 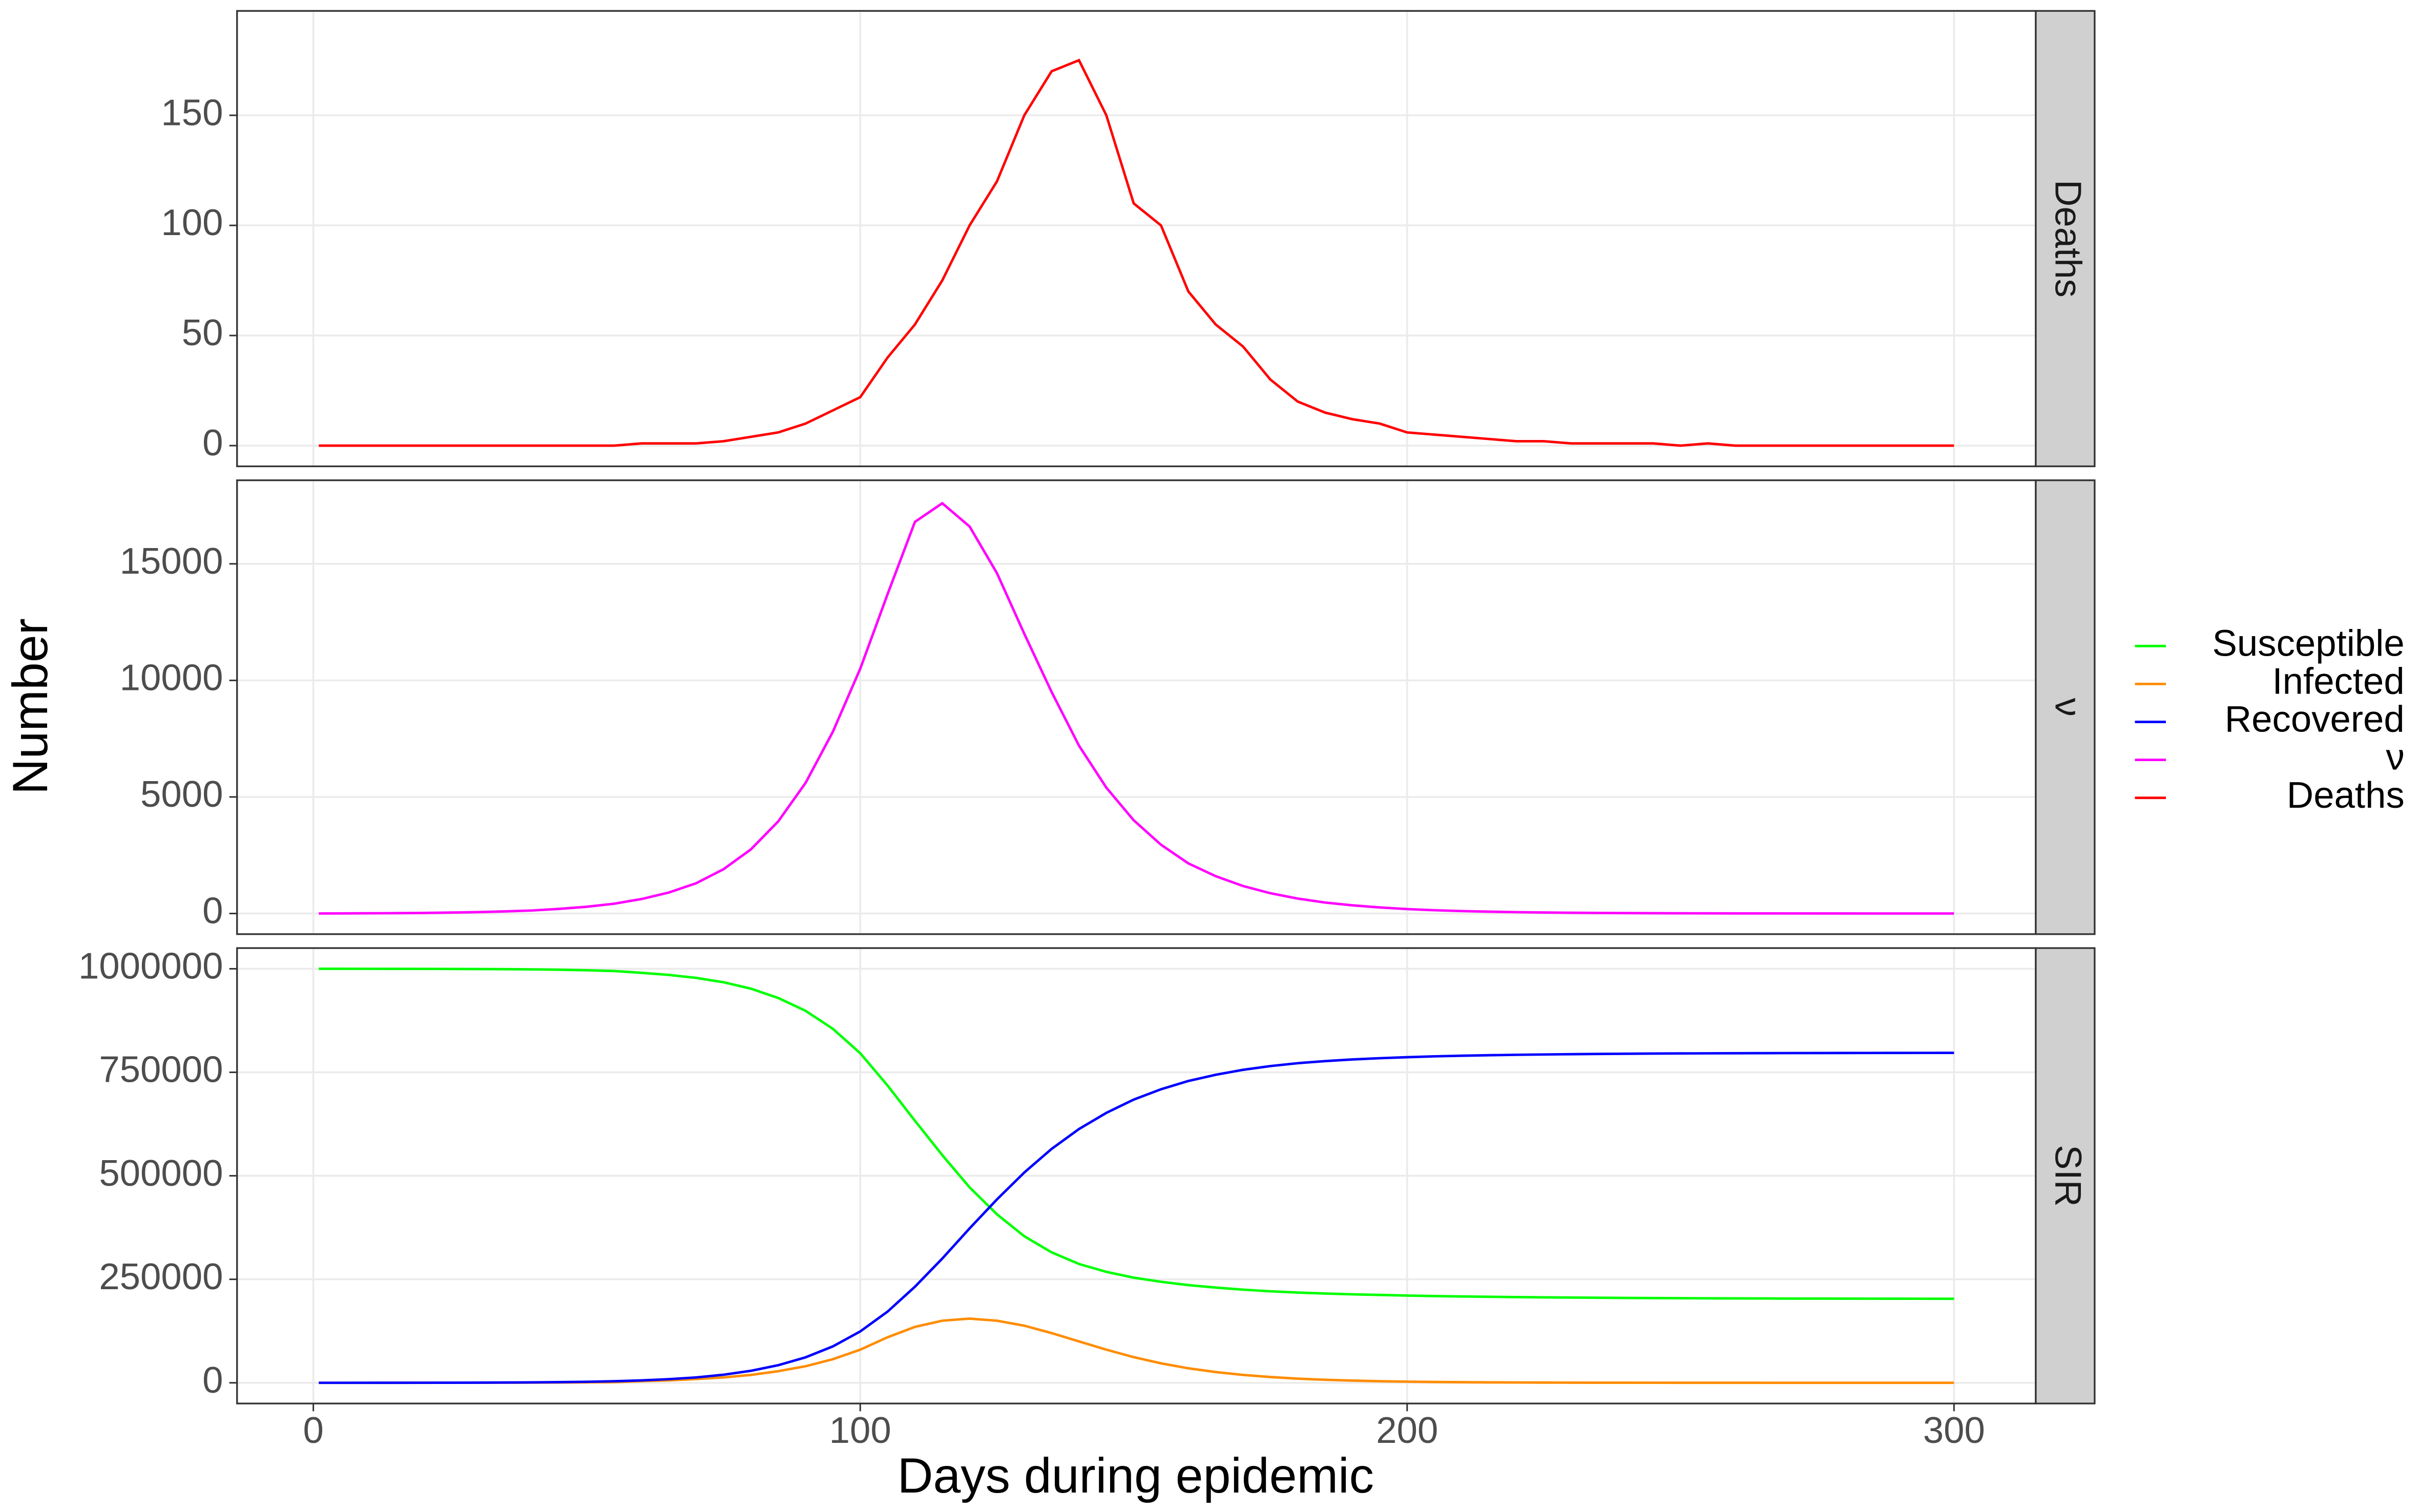 I want to click on legend-label: Susceptible, so click(x=2309, y=643).